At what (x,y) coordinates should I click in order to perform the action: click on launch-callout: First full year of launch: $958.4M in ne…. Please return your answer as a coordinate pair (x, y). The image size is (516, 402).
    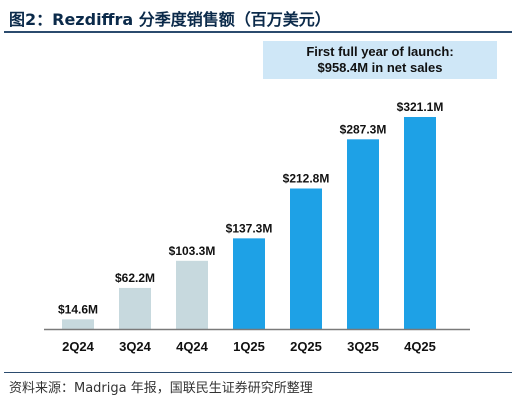
    Looking at the image, I should click on (380, 60).